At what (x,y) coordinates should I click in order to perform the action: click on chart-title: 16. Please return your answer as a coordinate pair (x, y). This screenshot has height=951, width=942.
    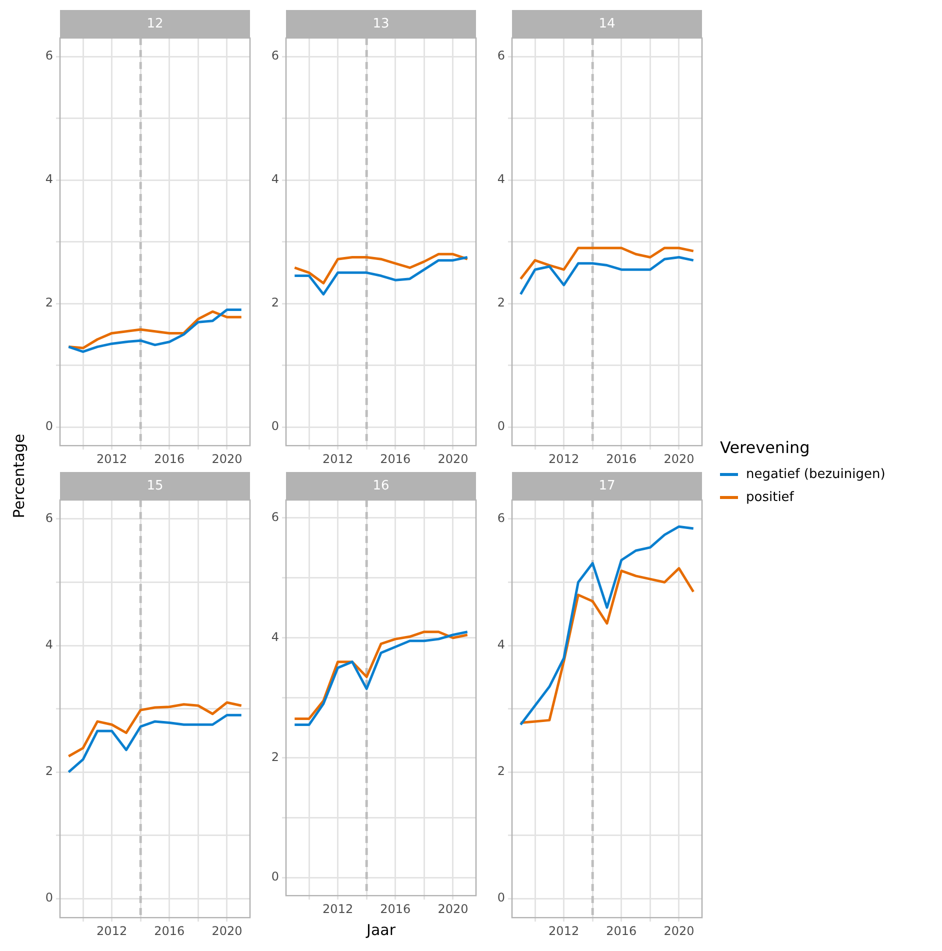
    Looking at the image, I should click on (381, 486).